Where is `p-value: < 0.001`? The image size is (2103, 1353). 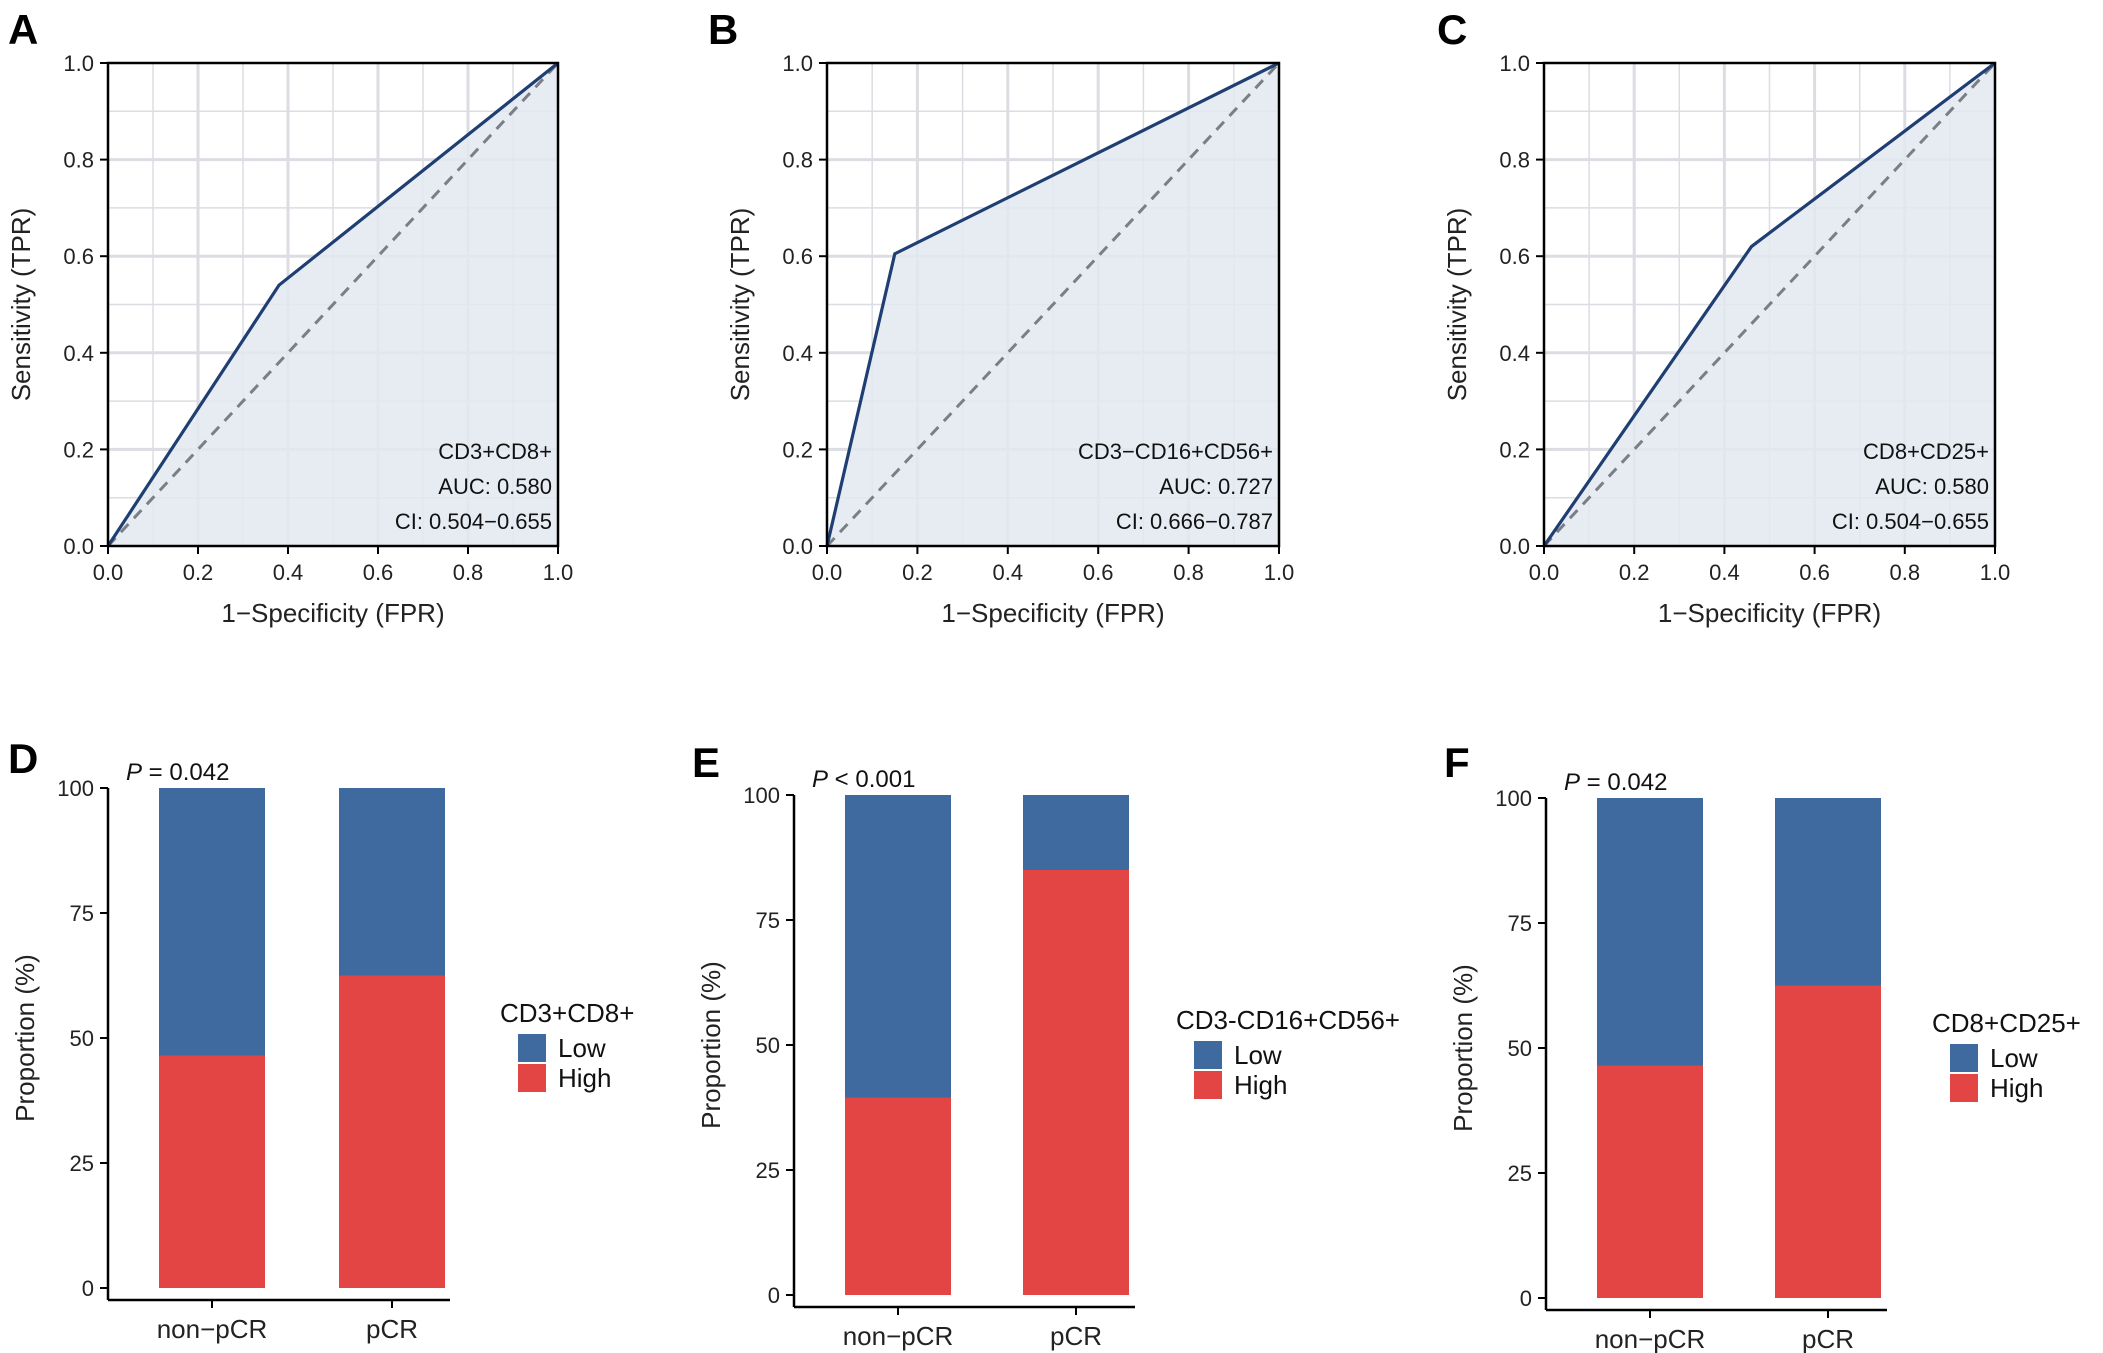 p-value: < 0.001 is located at coordinates (871, 779).